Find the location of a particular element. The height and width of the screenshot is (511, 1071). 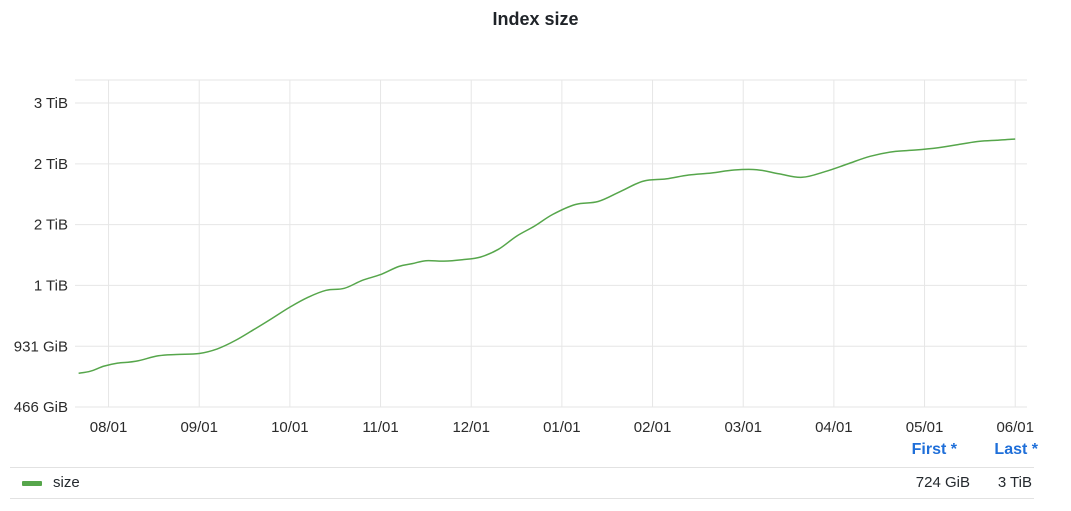

x-tick-label: 06/01 is located at coordinates (1015, 427).